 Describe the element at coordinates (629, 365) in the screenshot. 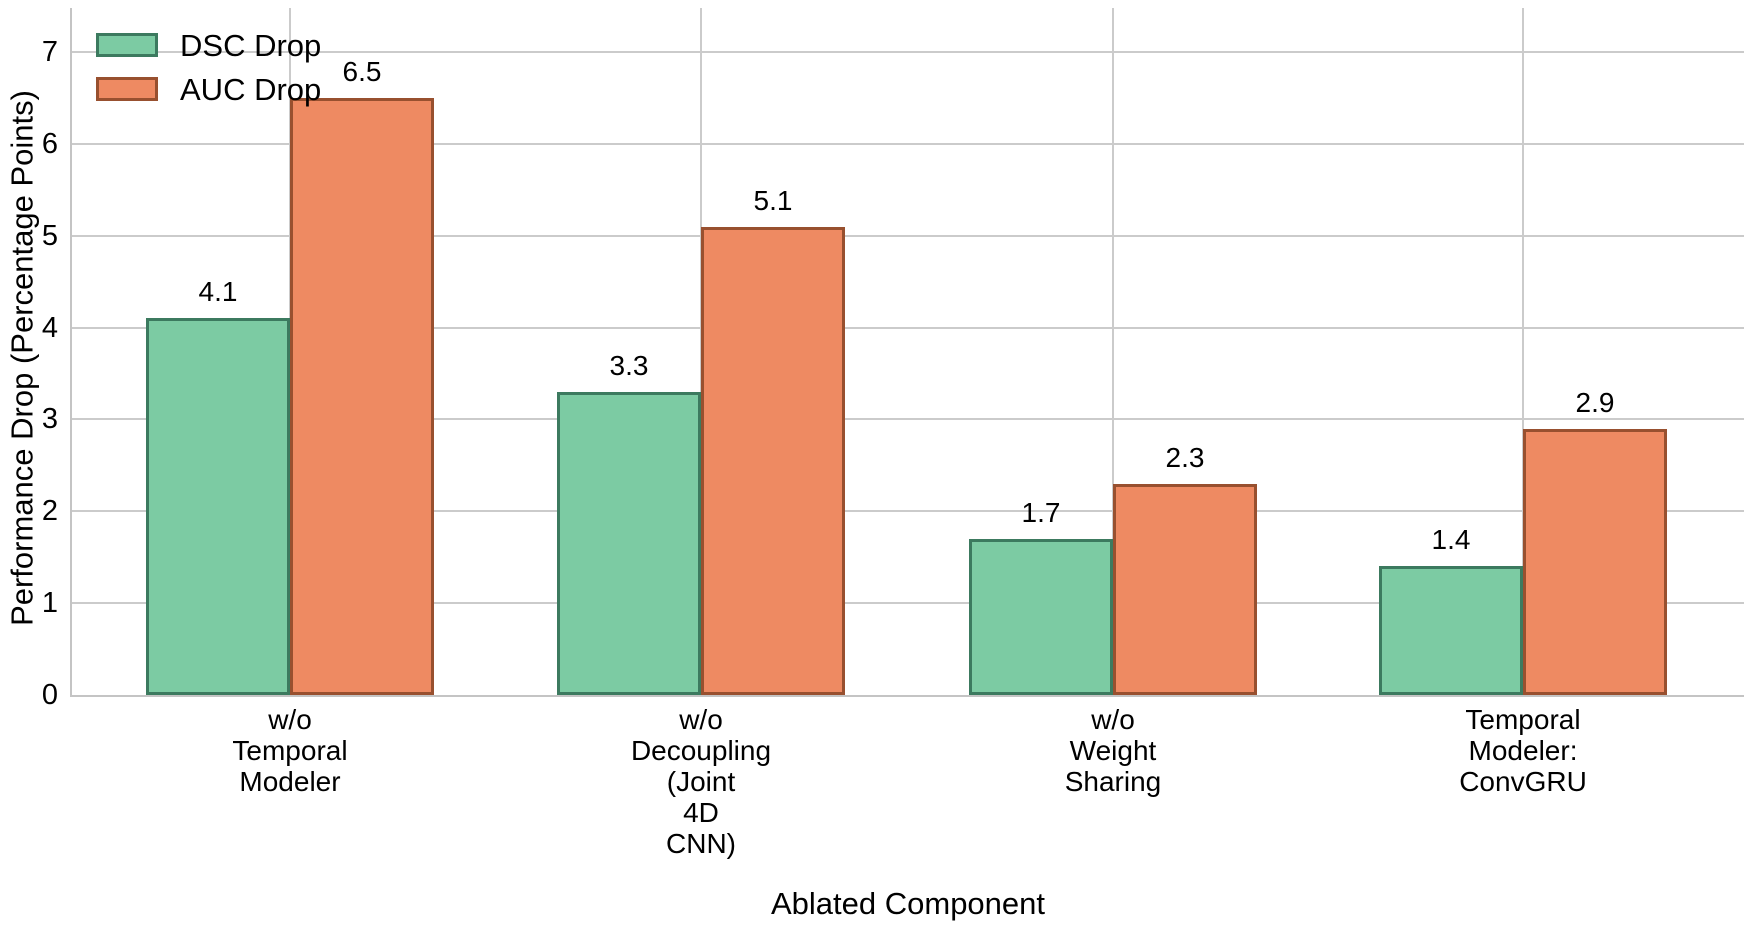

I see `bar-value-label-dsc-drop-1: 3.3` at that location.